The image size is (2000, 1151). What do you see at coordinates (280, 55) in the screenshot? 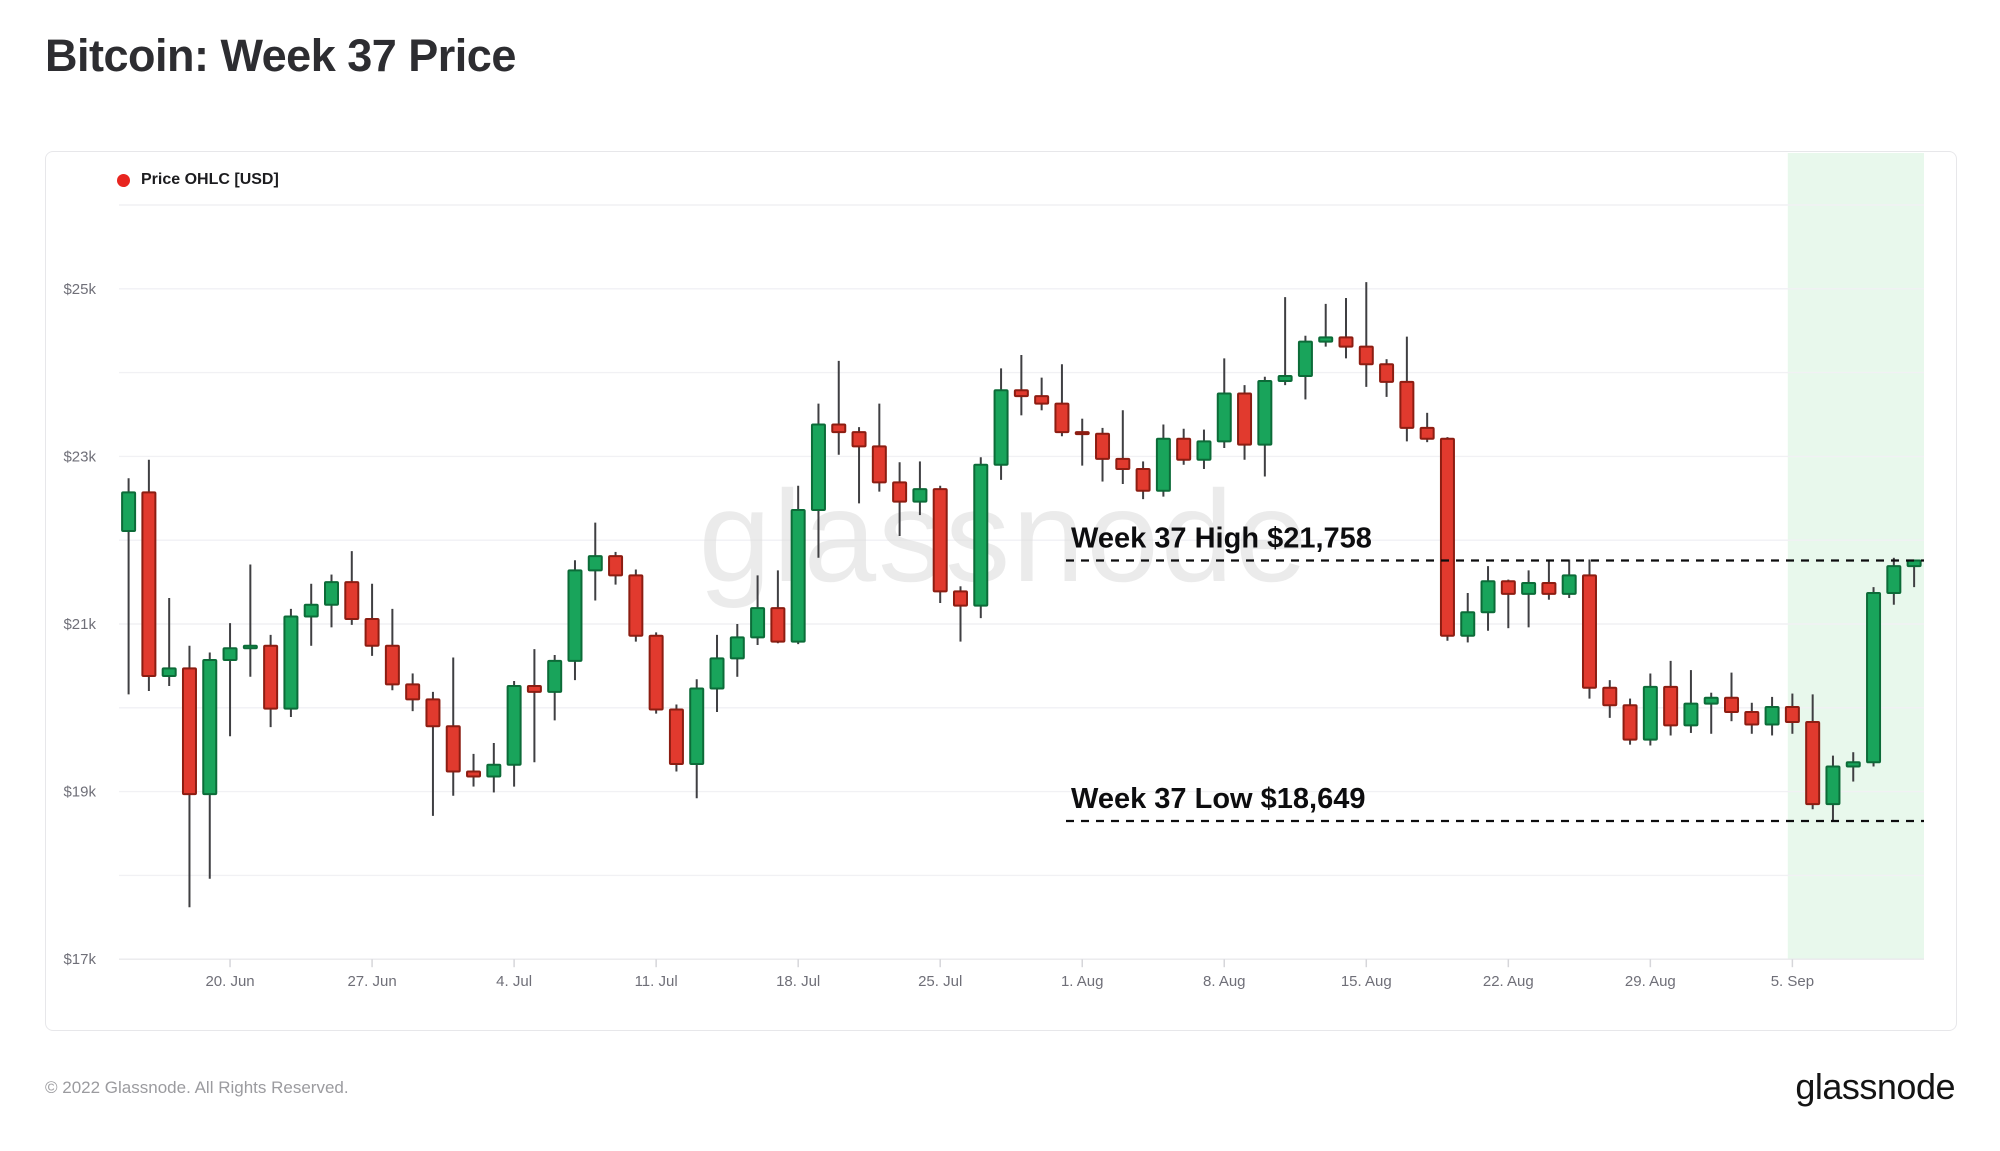
I see `page-title: Bitcoin: Week 37 Price` at bounding box center [280, 55].